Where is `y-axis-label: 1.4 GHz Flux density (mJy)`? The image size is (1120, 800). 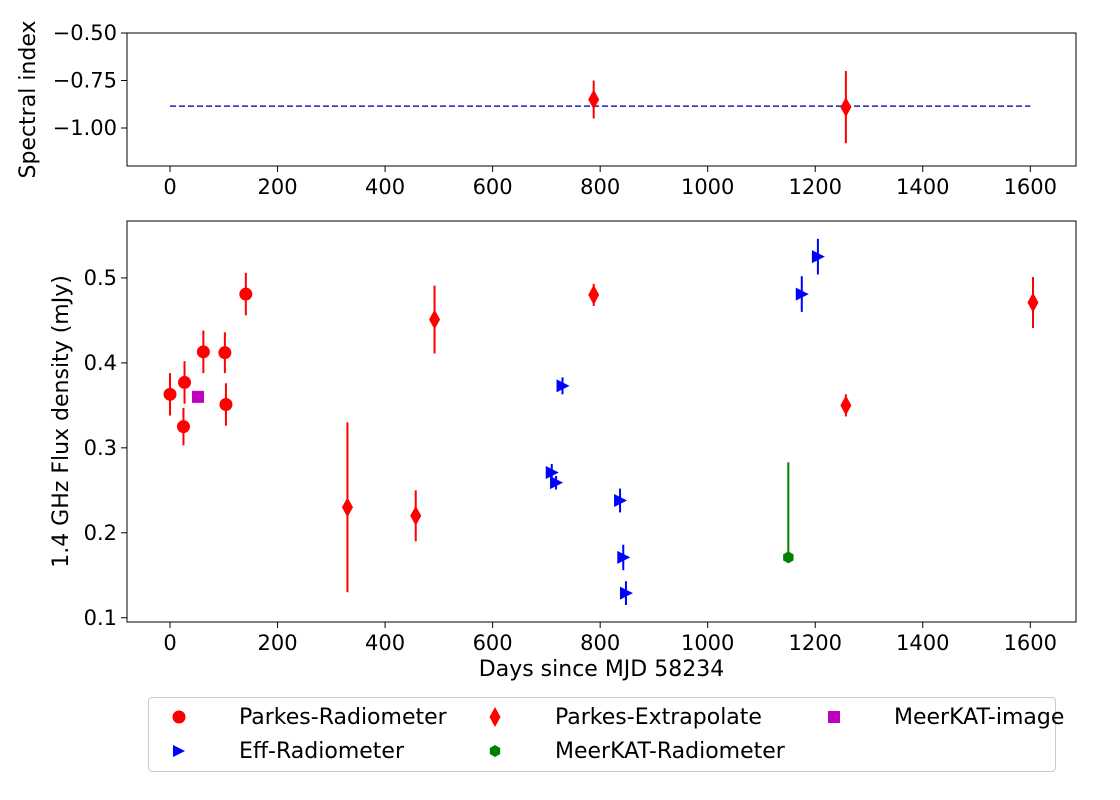
y-axis-label: 1.4 GHz Flux density (mJy) is located at coordinates (61, 421).